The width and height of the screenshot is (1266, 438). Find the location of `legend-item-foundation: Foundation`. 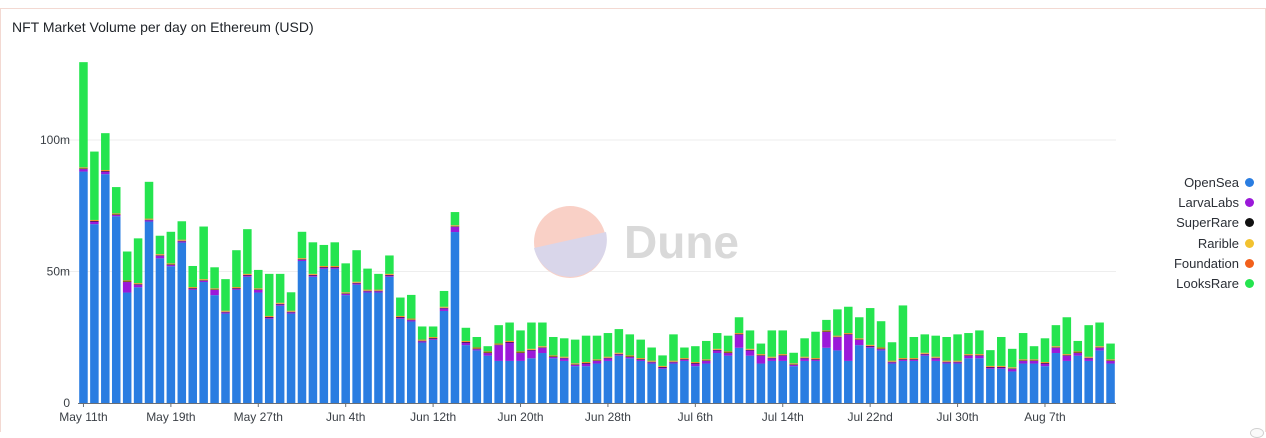

legend-item-foundation: Foundation is located at coordinates (1192, 263).